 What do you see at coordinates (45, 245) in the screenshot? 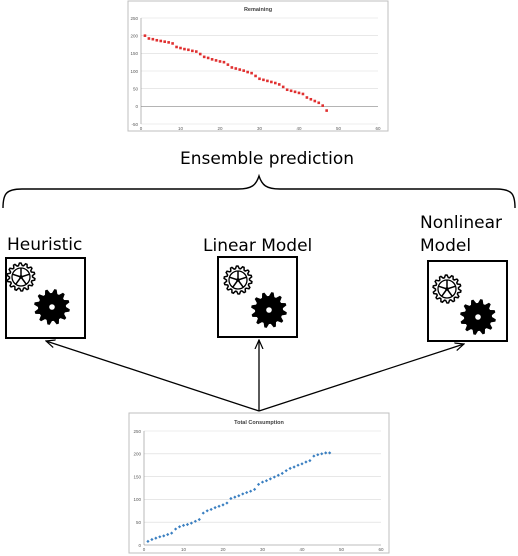
I see `heuristic-label: Heuristic` at bounding box center [45, 245].